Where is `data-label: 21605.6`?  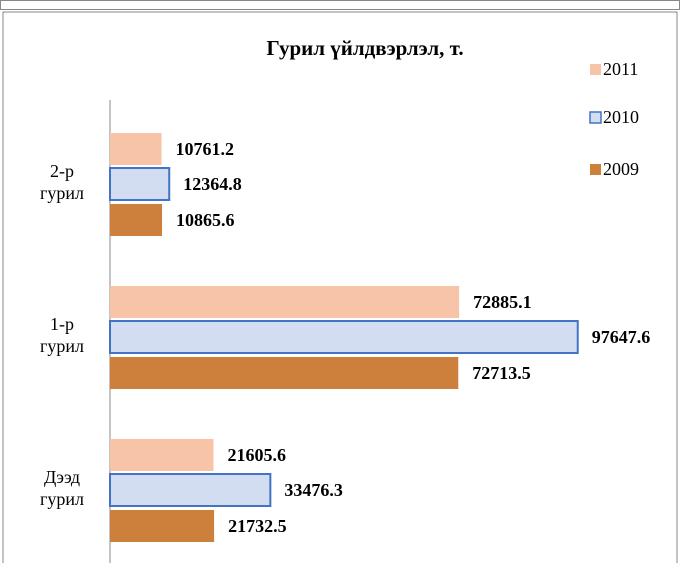
data-label: 21605.6 is located at coordinates (256, 455).